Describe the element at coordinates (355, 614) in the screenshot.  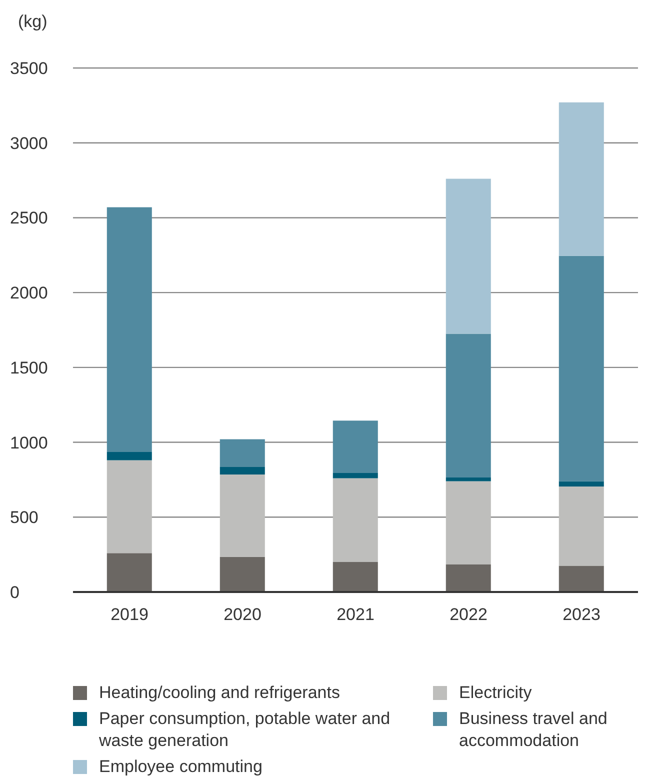
I see `x-tick-label: 2021` at that location.